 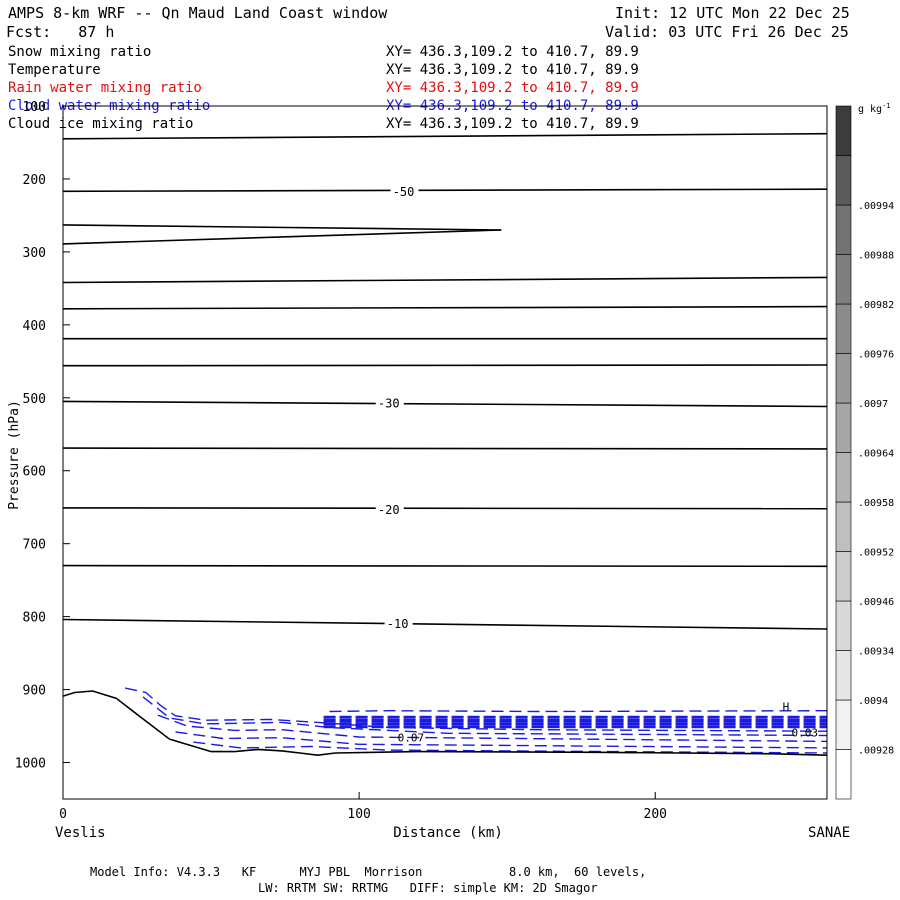 I want to click on cloud-water-band-layer, so click(x=575, y=722).